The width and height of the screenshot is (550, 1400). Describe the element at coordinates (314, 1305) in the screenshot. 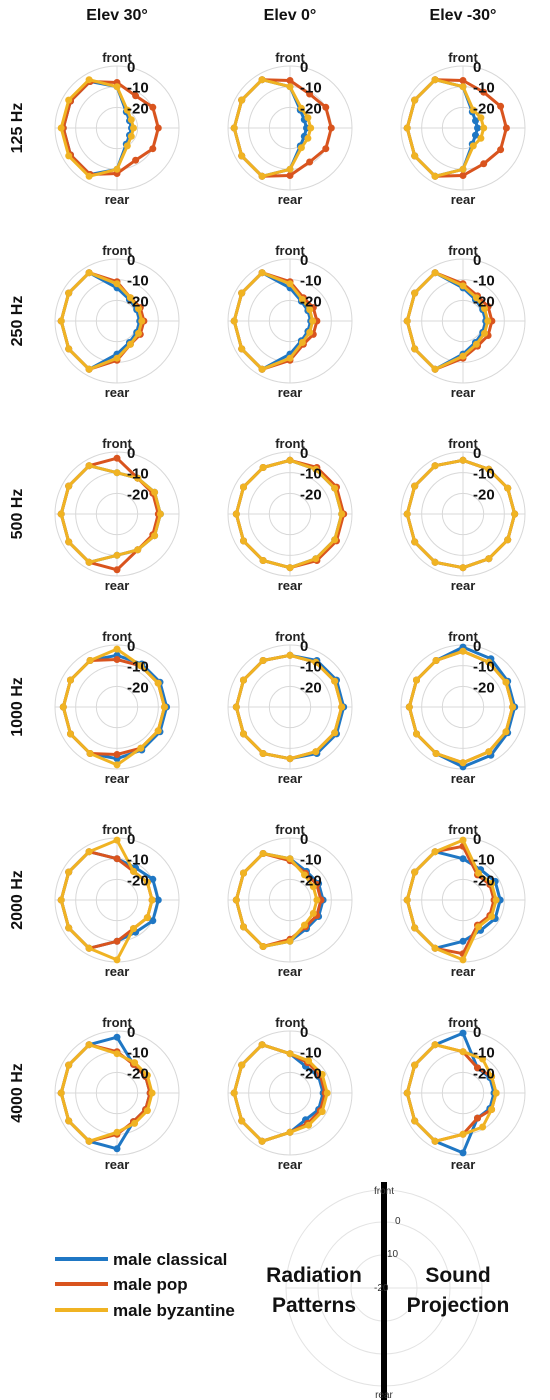

I see `schematic-left-line: Patterns` at that location.